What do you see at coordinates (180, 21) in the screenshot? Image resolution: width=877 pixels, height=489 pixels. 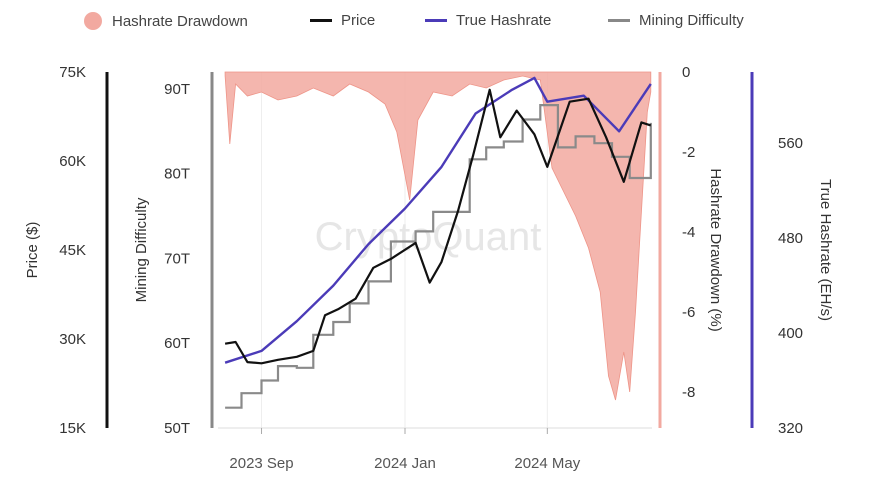 I see `legend-label: Hashrate Drawdown` at bounding box center [180, 21].